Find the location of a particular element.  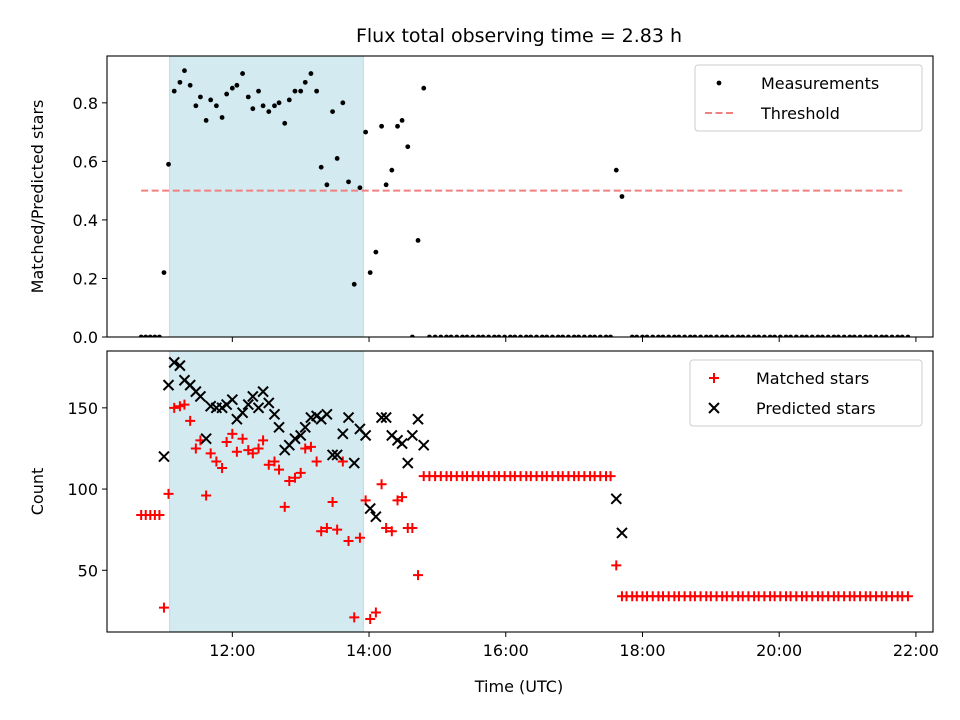

legend-label: Measurements is located at coordinates (820, 83).